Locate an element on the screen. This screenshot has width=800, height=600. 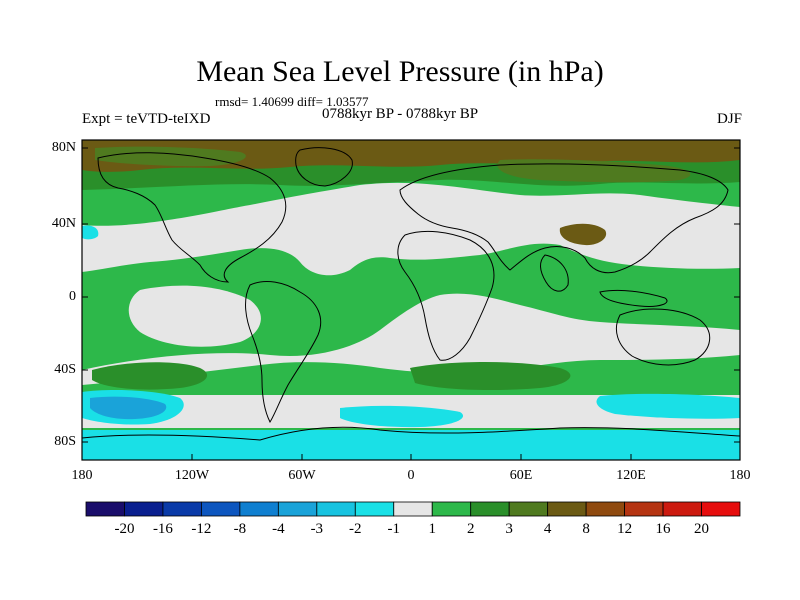
coast-africa is located at coordinates (446, 295).